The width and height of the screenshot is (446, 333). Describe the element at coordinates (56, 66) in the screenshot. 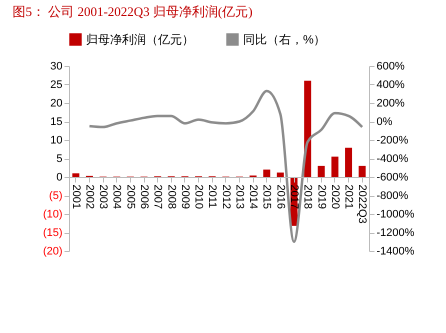

I see `y-tick-label: 30` at that location.